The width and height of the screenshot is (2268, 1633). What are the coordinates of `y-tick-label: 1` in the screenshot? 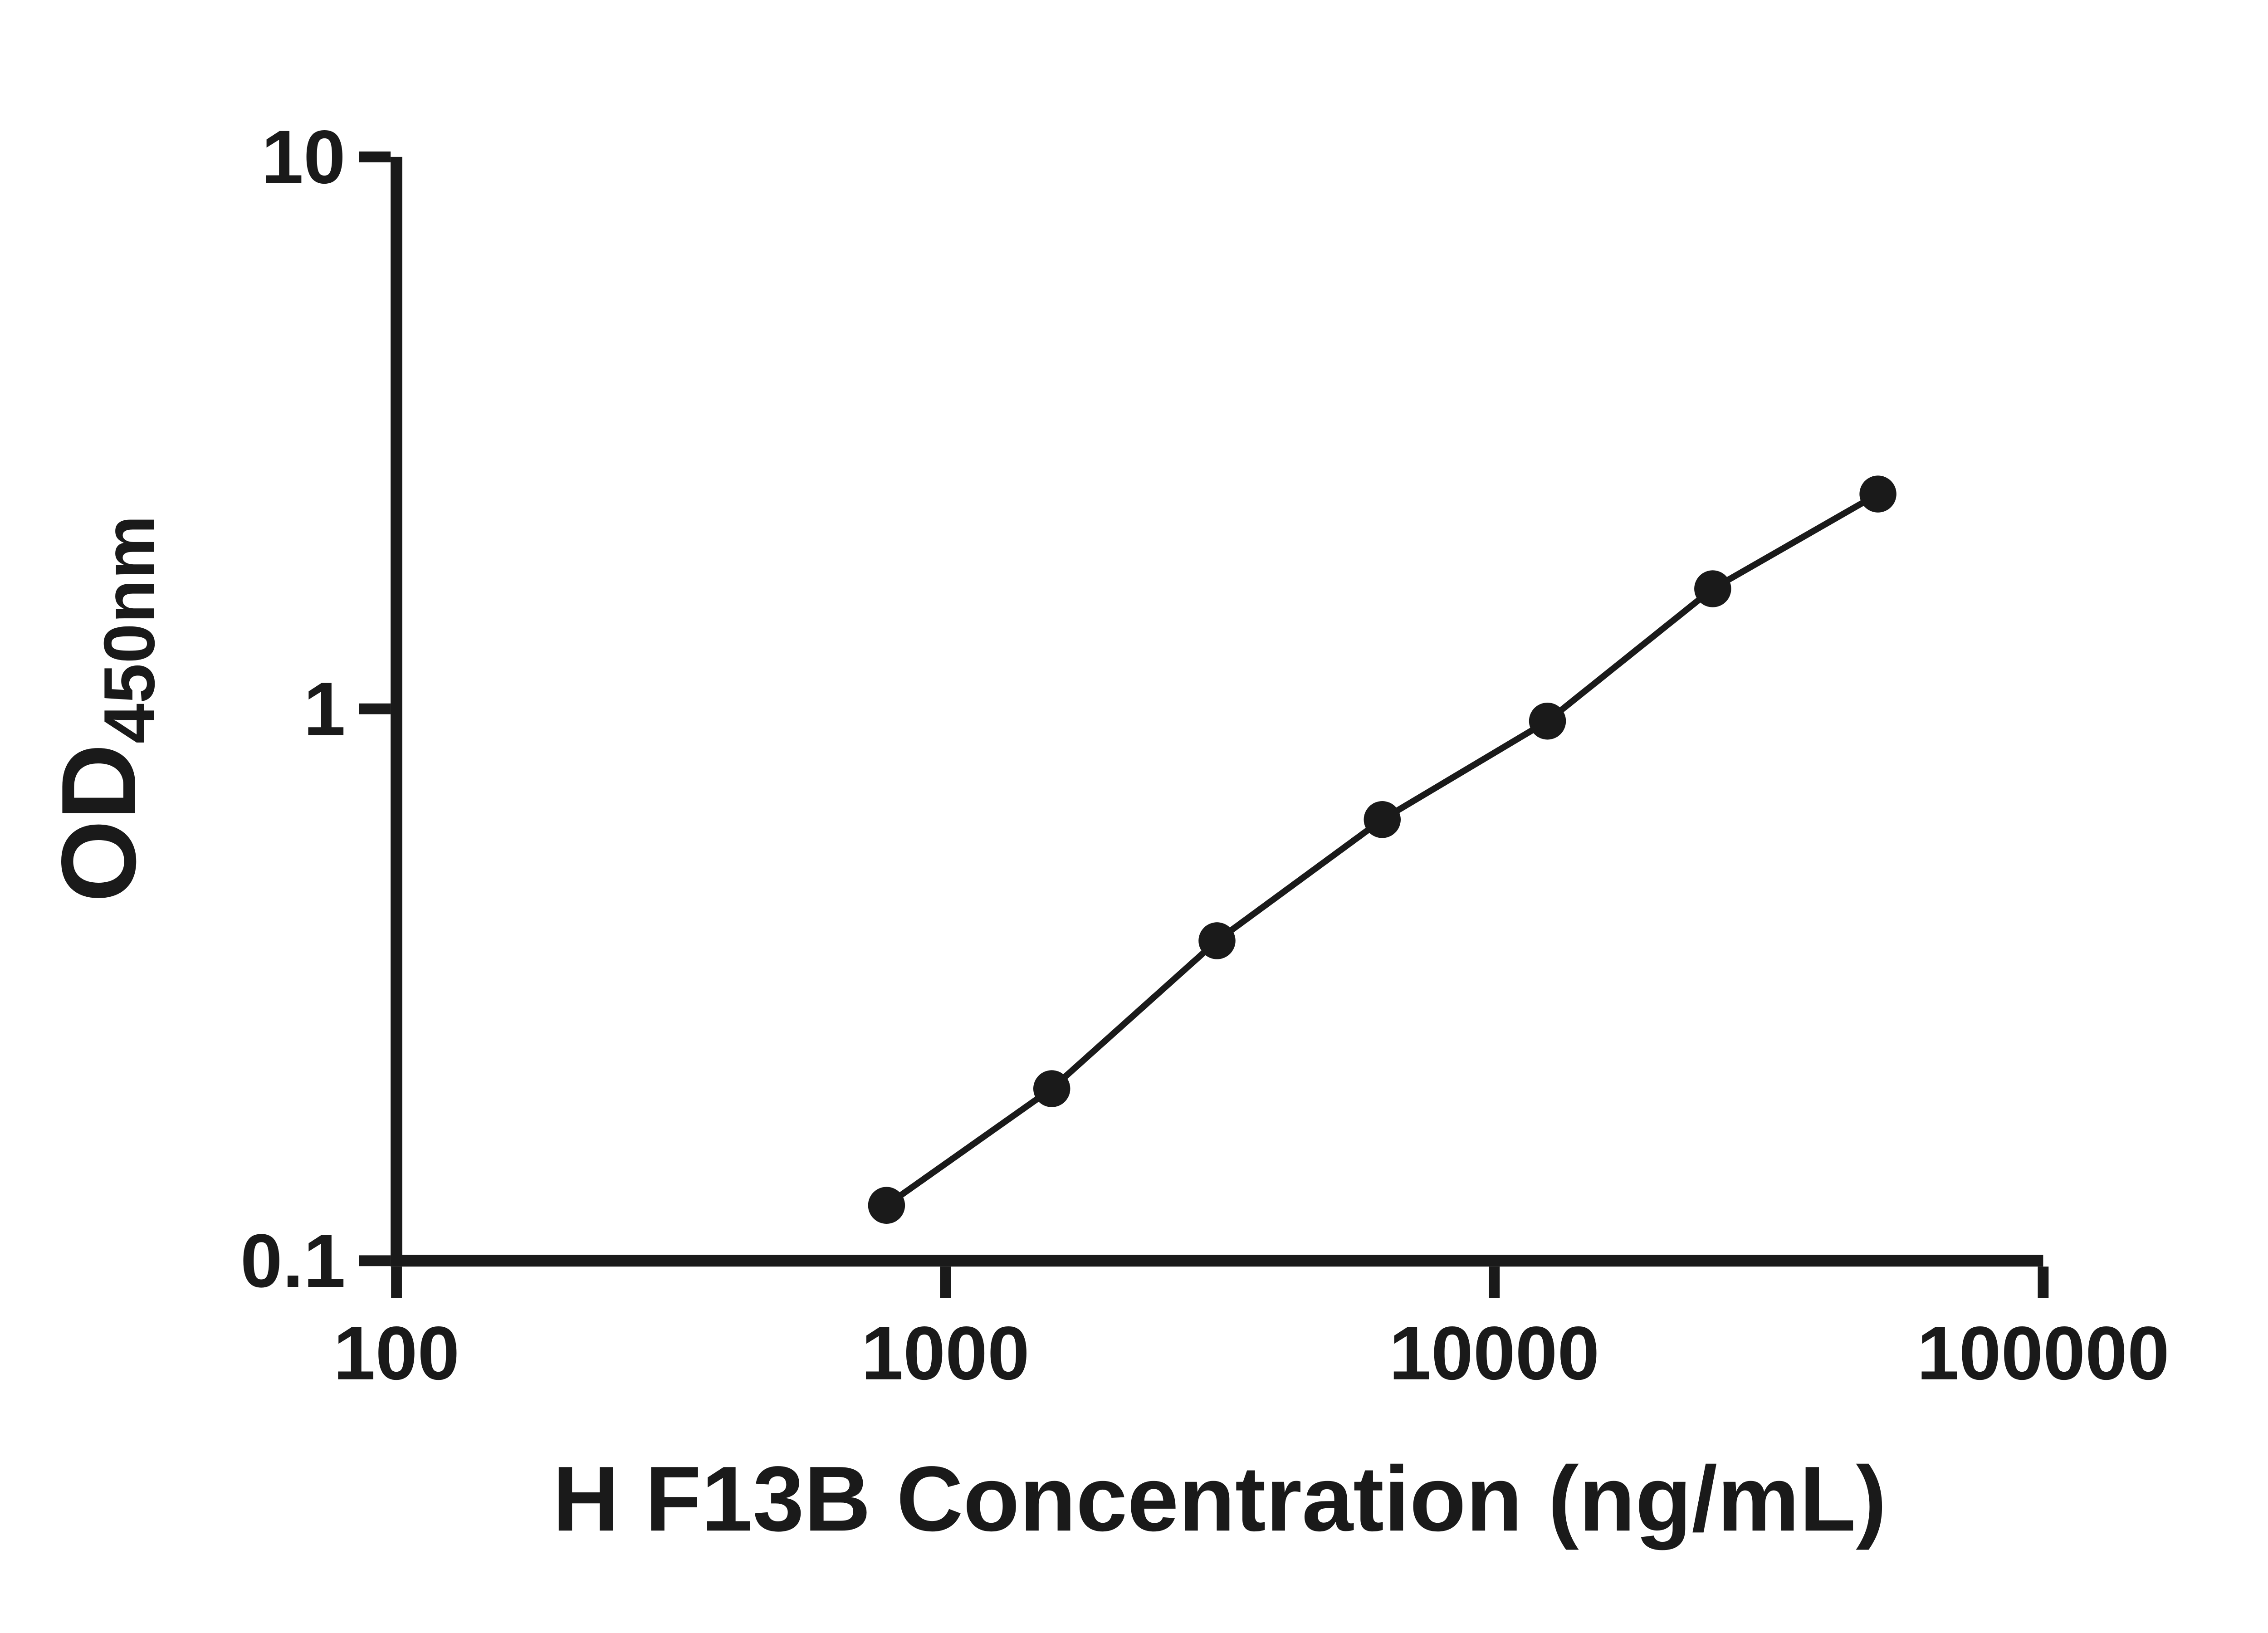 It's located at (325, 709).